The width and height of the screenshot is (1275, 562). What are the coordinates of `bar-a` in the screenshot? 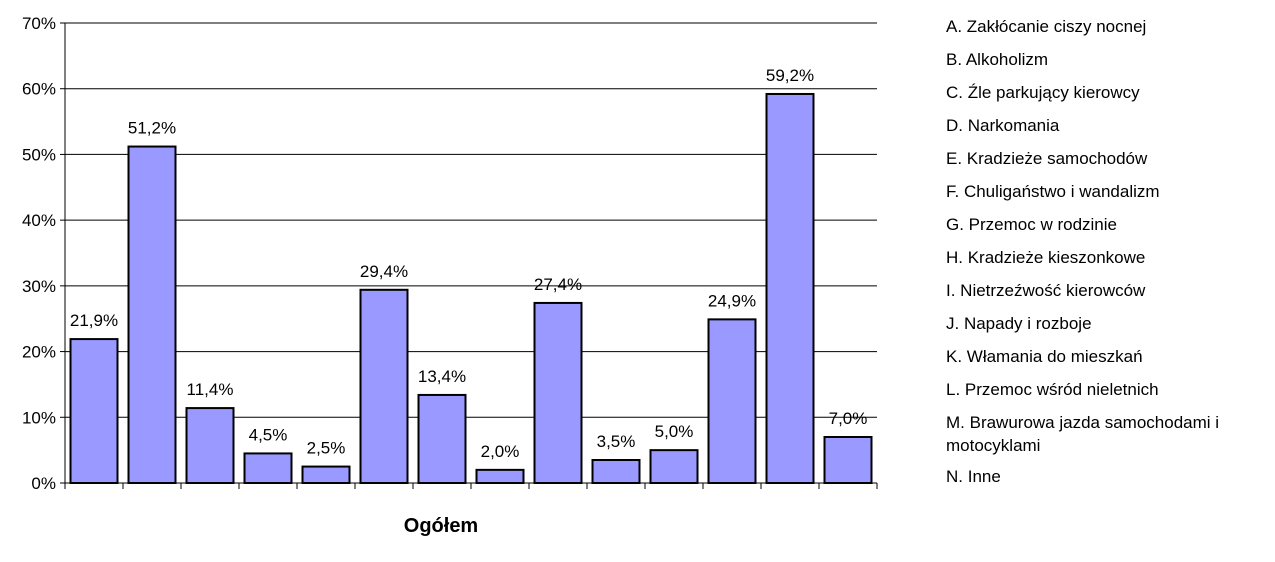 It's located at (94, 411).